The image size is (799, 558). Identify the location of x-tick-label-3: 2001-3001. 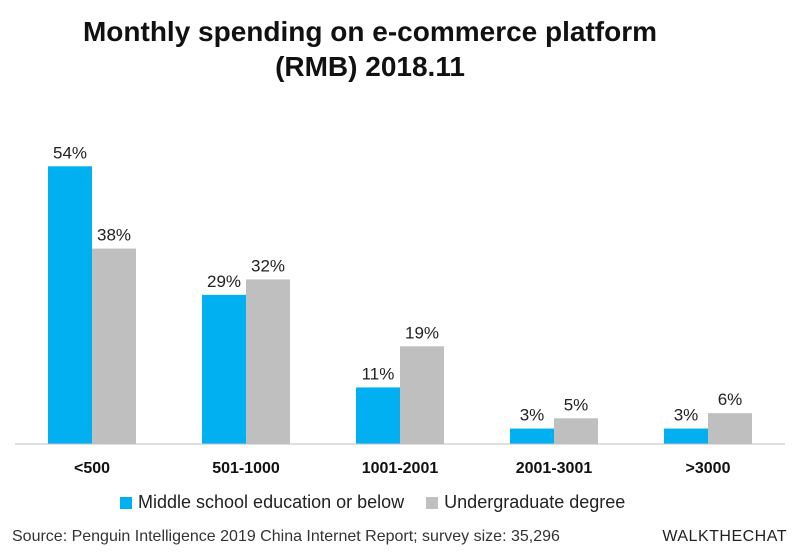
(554, 468).